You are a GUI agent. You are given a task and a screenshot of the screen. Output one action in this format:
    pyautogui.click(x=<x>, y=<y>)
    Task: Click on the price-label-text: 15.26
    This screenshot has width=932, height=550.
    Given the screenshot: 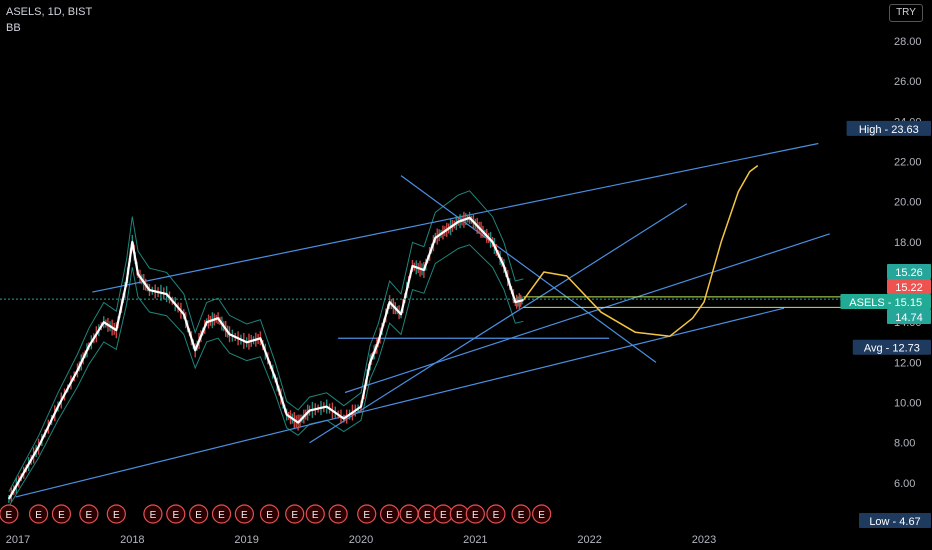 What is the action you would take?
    pyautogui.click(x=909, y=273)
    